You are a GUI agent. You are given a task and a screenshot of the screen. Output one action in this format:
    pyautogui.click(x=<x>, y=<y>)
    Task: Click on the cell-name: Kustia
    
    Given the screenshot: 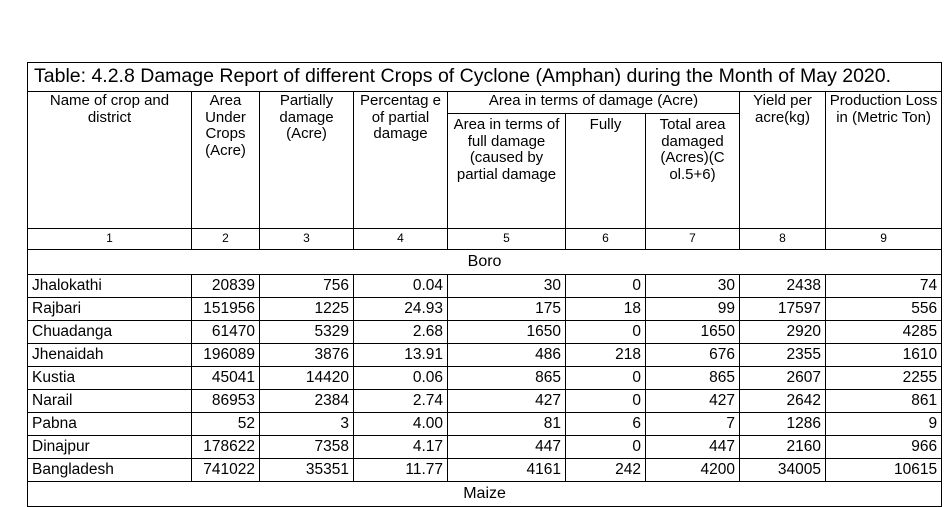 What is the action you would take?
    pyautogui.click(x=109, y=378)
    